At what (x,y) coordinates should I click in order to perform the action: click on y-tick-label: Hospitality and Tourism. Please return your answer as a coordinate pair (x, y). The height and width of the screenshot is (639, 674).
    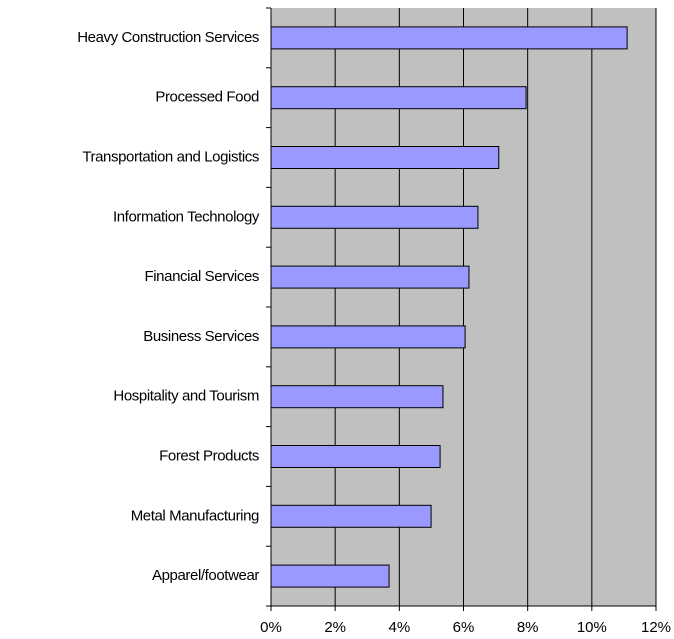
    Looking at the image, I should click on (186, 396).